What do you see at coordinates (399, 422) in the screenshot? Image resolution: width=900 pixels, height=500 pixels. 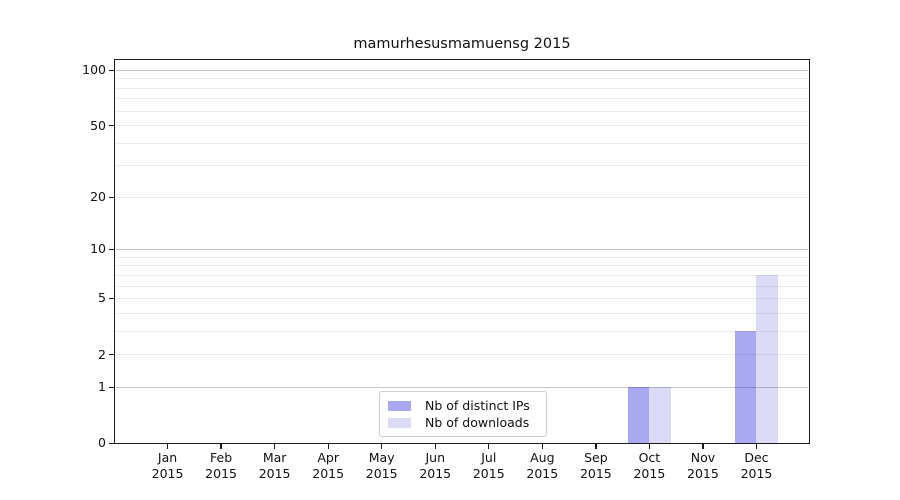 I see `legend-swatch-downloads` at bounding box center [399, 422].